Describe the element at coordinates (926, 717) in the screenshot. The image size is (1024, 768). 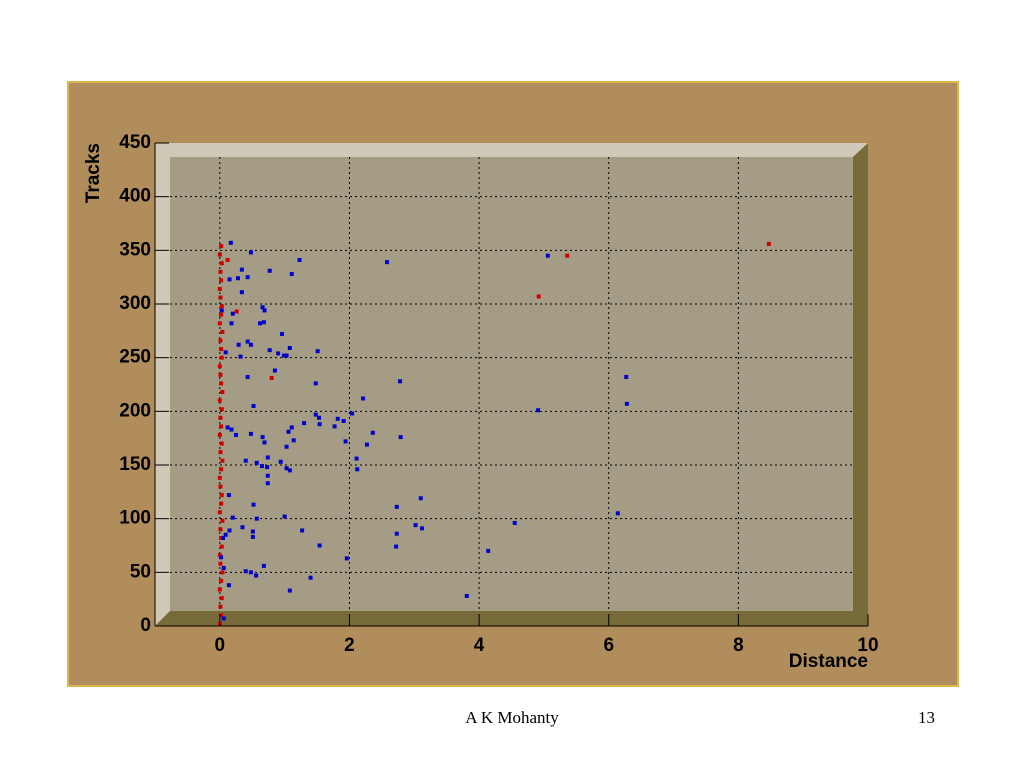
I see `footer-page: 13` at that location.